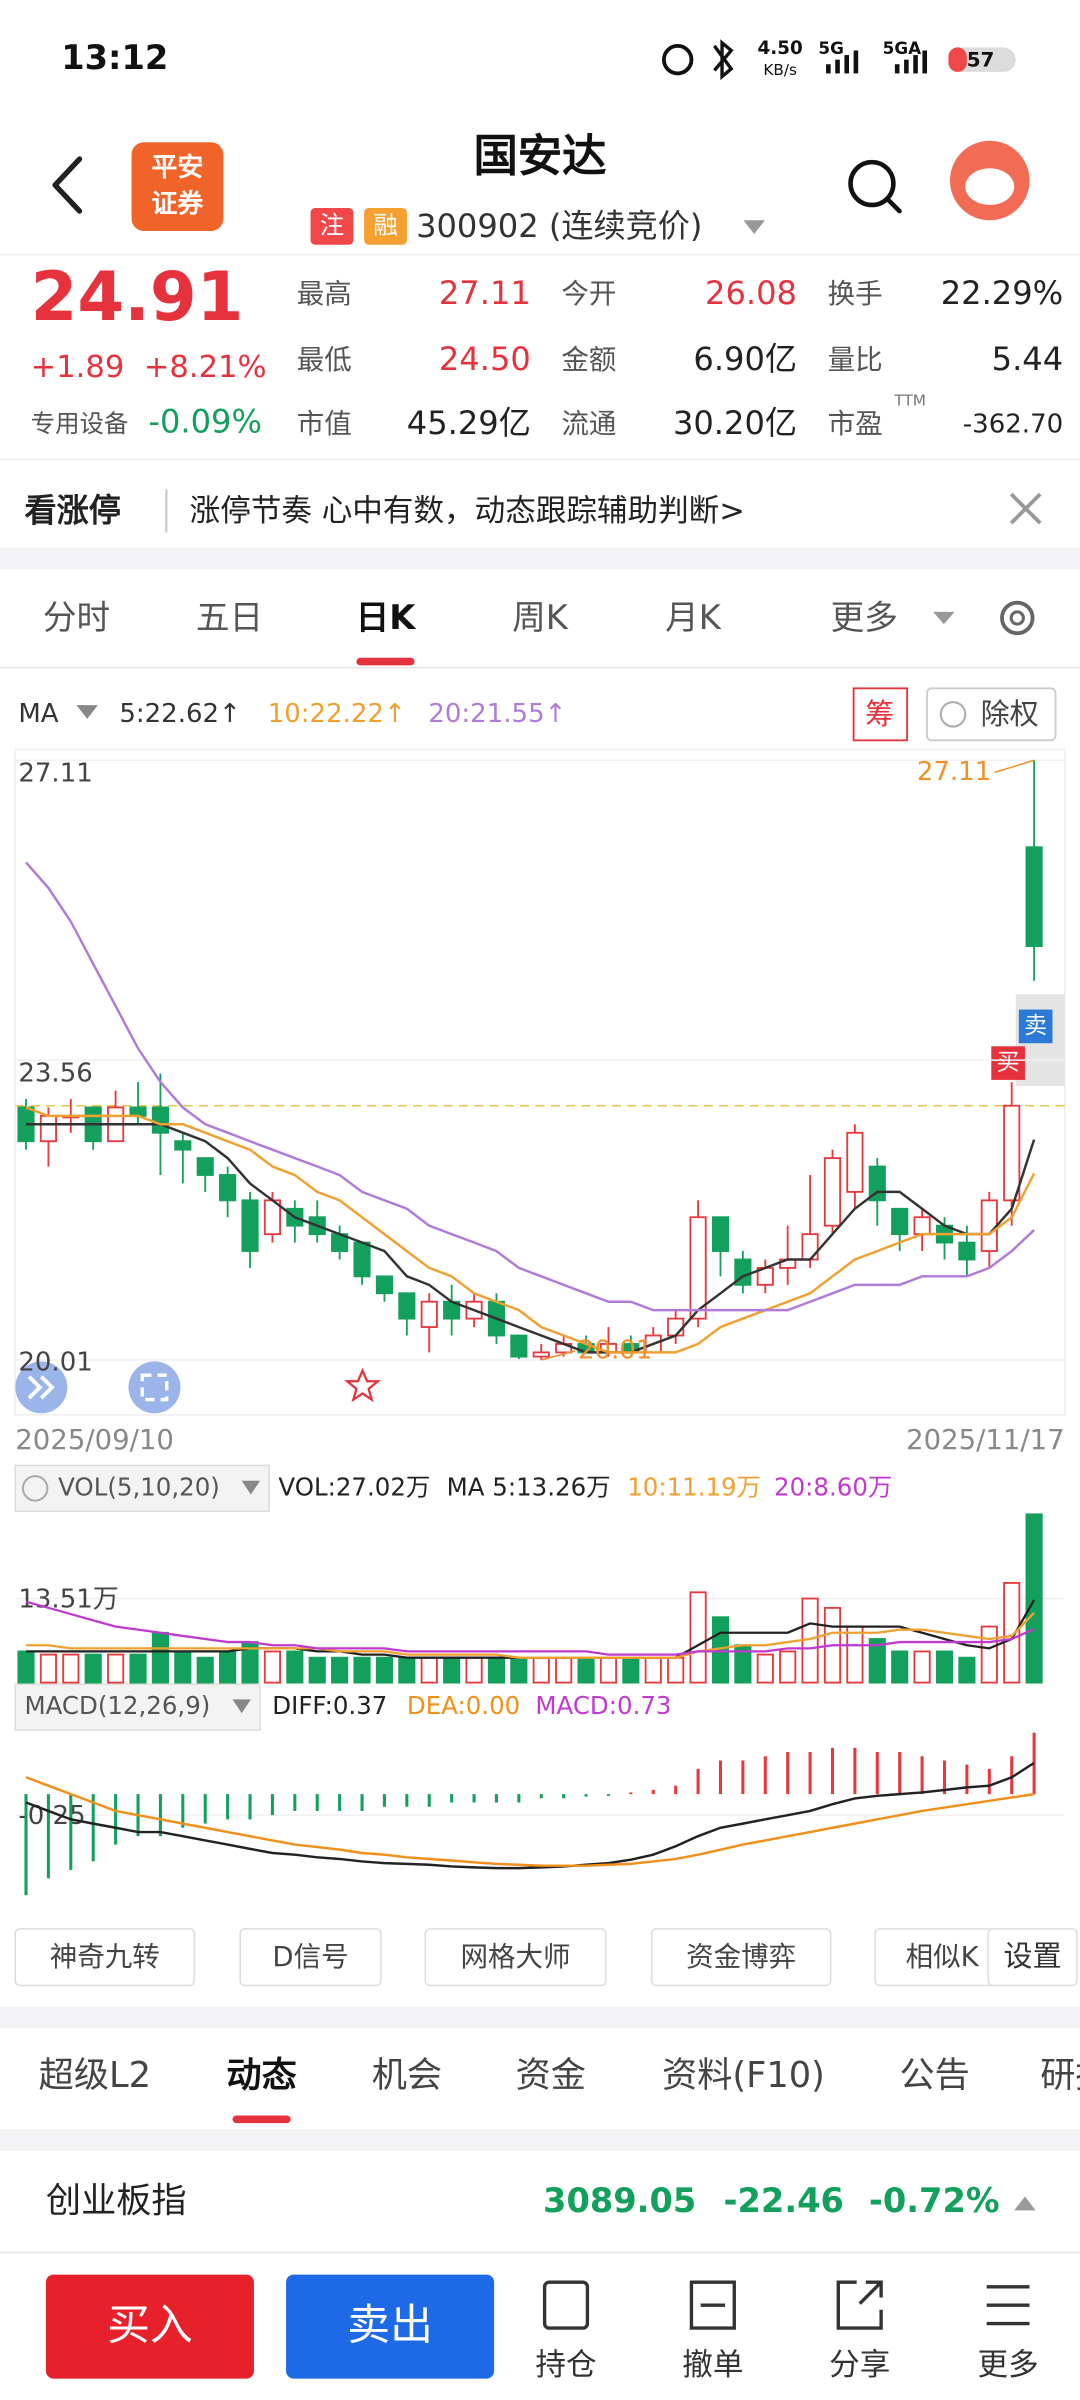 The image size is (1080, 2400). What do you see at coordinates (329, 1705) in the screenshot?
I see `macd-legend: DIFF:0.37` at bounding box center [329, 1705].